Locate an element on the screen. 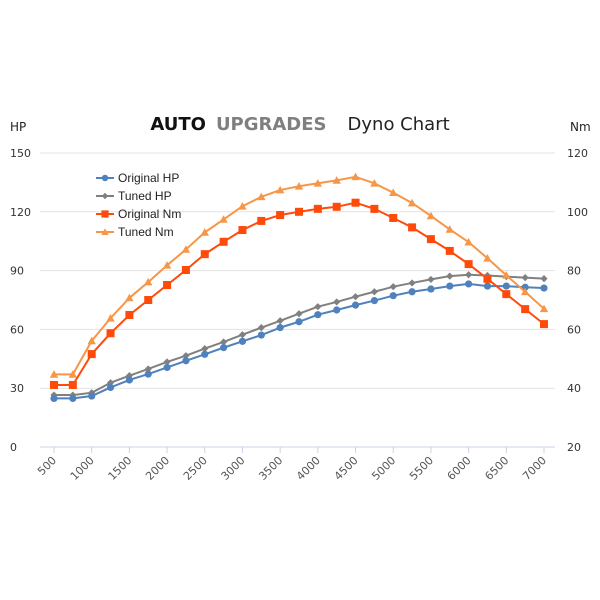  left-axis-unit: HP is located at coordinates (18, 127).